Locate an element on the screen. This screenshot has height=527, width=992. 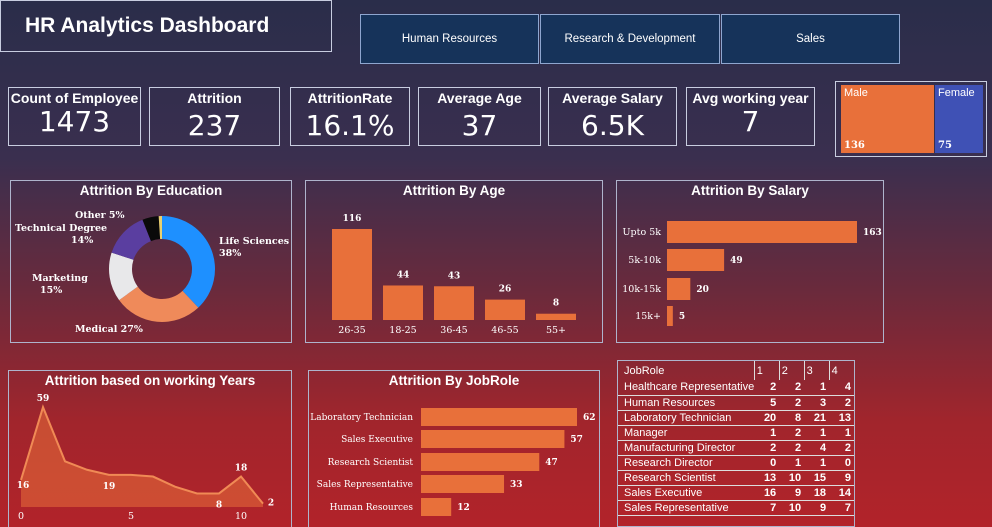
point-data-label: 8 is located at coordinates (219, 505).